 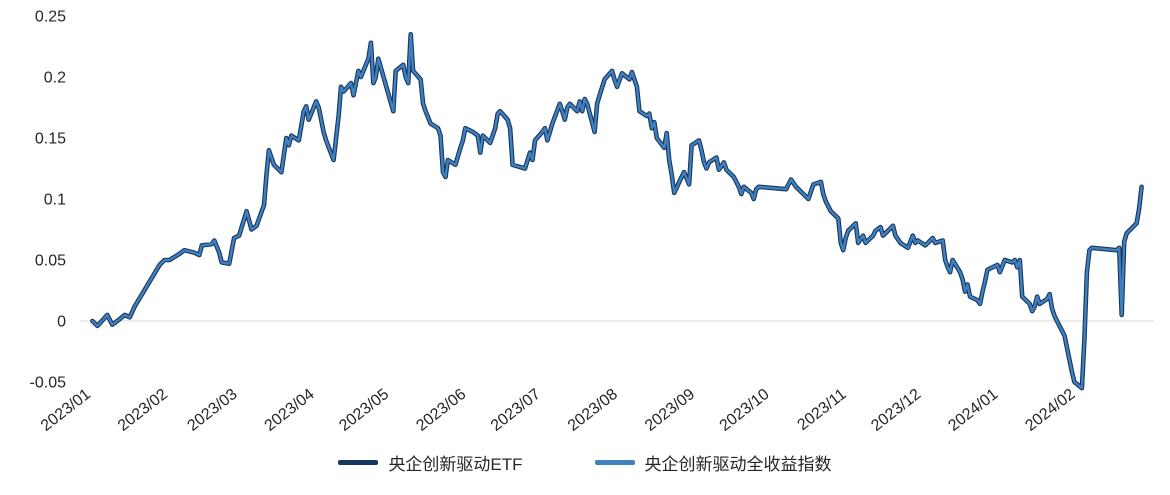 What do you see at coordinates (66, 410) in the screenshot?
I see `x-tick-label: 2023/01` at bounding box center [66, 410].